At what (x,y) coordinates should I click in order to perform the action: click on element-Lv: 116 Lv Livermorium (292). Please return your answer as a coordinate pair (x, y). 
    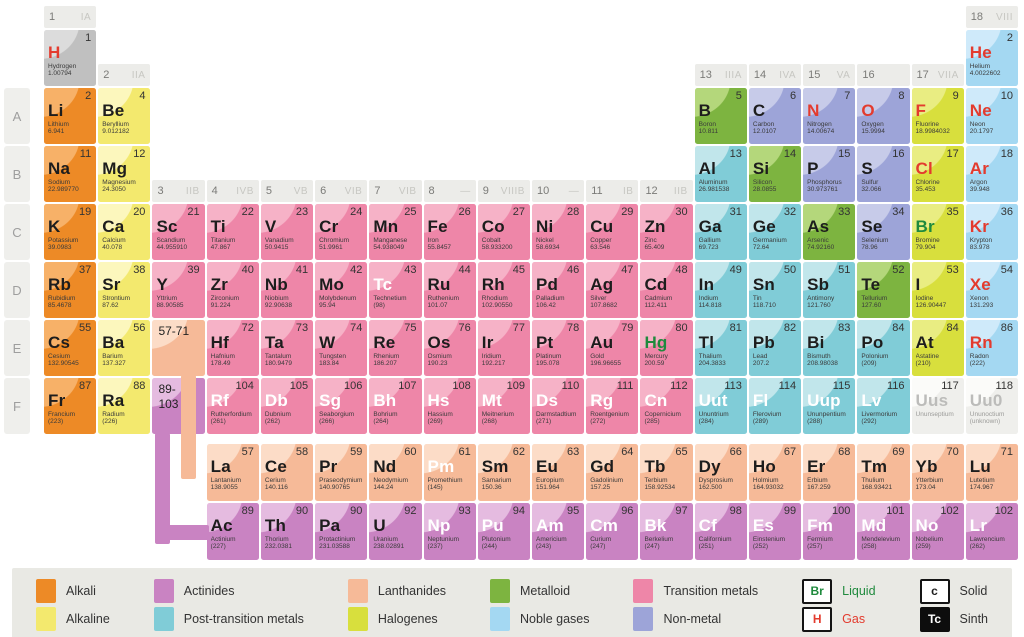
    Looking at the image, I should click on (883, 406).